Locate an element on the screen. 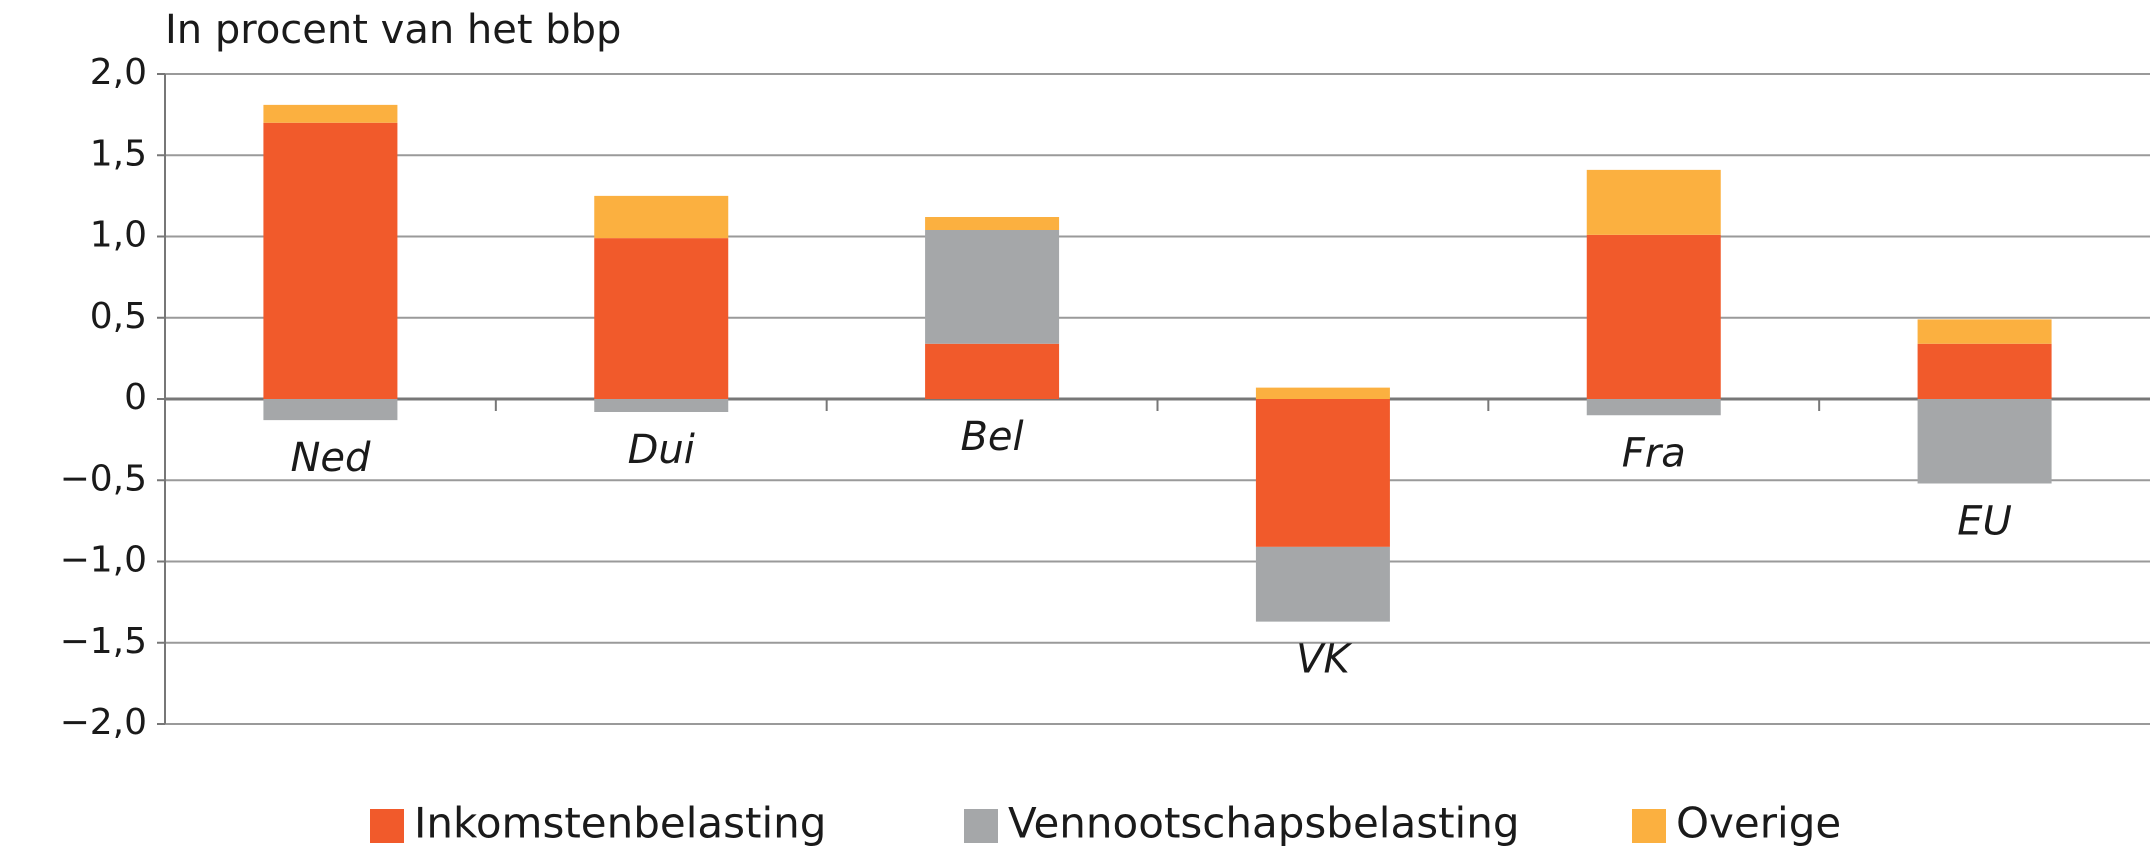 The image size is (2150, 853). legend-label: Vennootschapsbelasting is located at coordinates (1264, 823).